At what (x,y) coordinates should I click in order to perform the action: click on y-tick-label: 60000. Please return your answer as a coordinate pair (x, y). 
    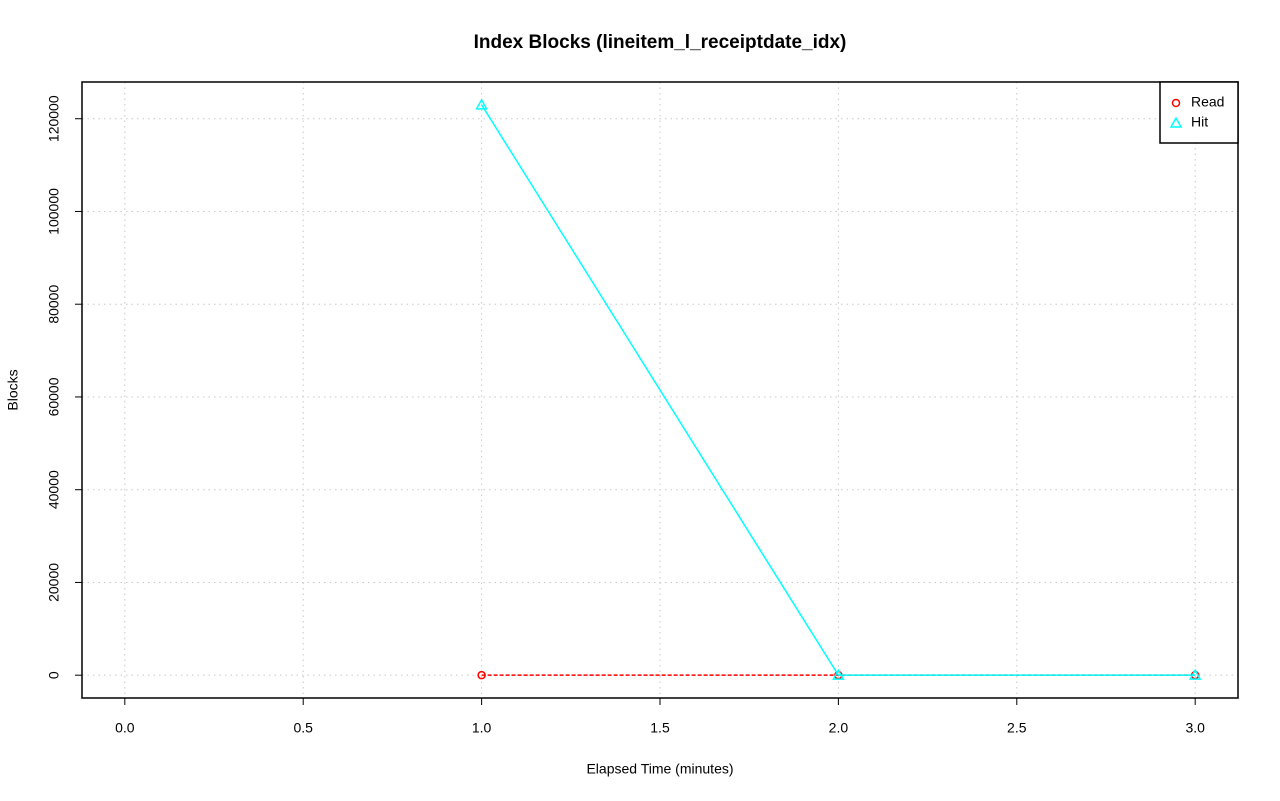
    Looking at the image, I should click on (54, 396).